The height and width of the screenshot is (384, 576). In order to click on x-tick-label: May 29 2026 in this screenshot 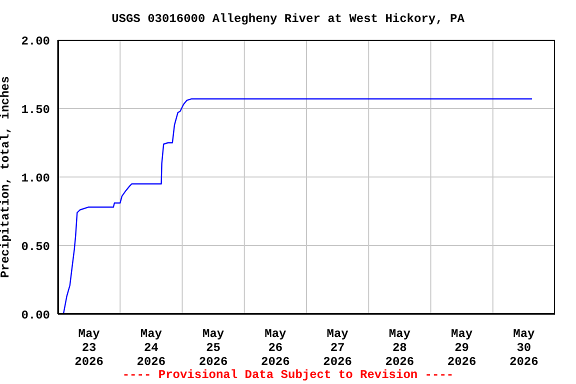, I will do `click(461, 348)`.